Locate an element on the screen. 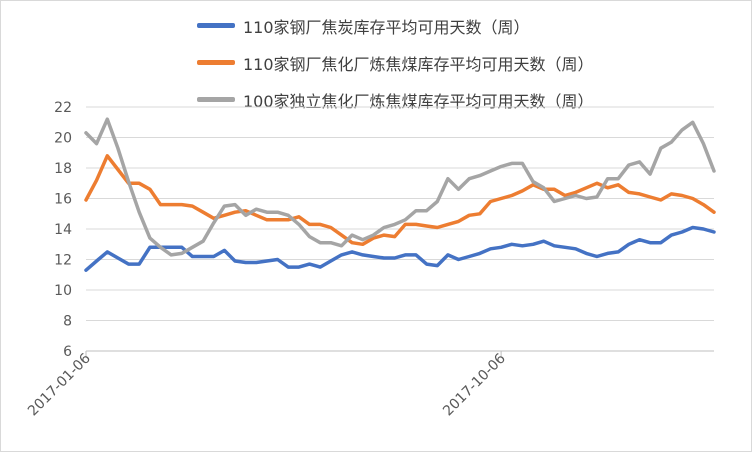 The height and width of the screenshot is (452, 752). y-tick-label: 12 is located at coordinates (63, 261).